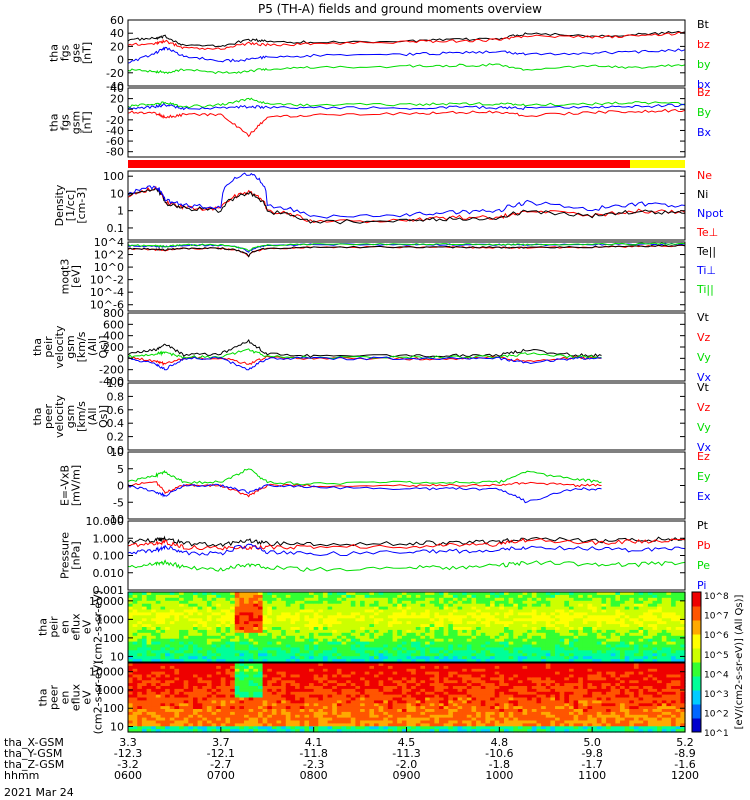  What do you see at coordinates (364, 493) in the screenshot?
I see `series-line-Ex` at bounding box center [364, 493].